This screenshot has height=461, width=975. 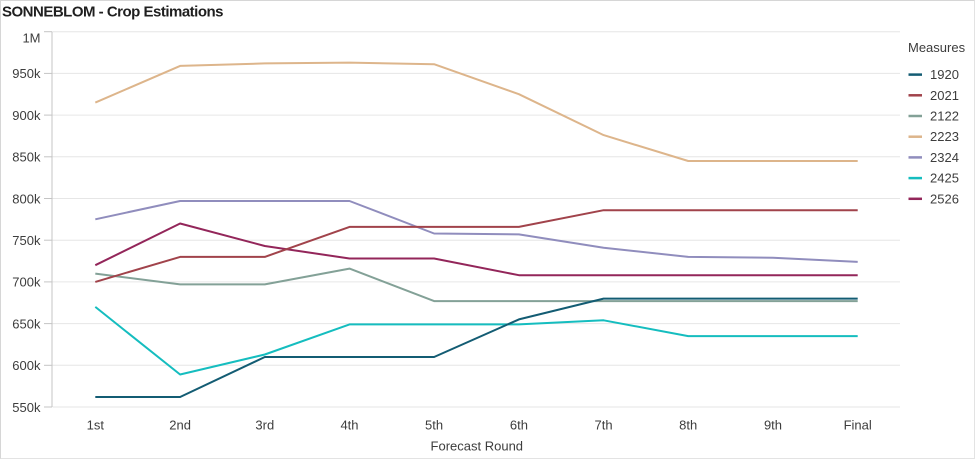 What do you see at coordinates (773, 425) in the screenshot?
I see `svg-text: 9th` at bounding box center [773, 425].